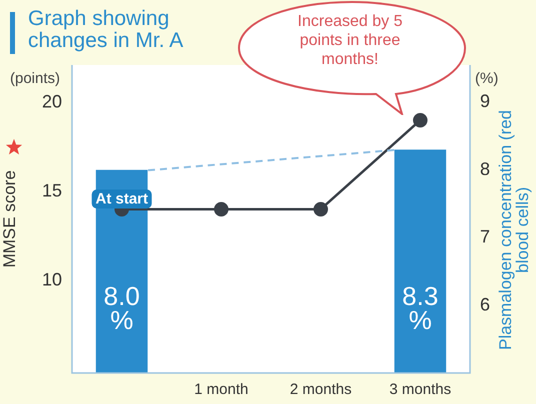 The image size is (536, 404). Describe the element at coordinates (485, 236) in the screenshot. I see `y2-tick-label: 7` at that location.